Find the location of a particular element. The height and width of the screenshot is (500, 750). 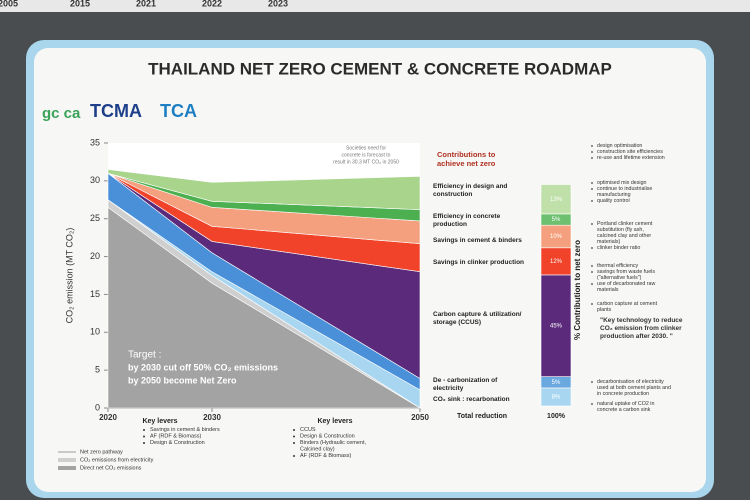

target-text: Target : is located at coordinates (144, 355).